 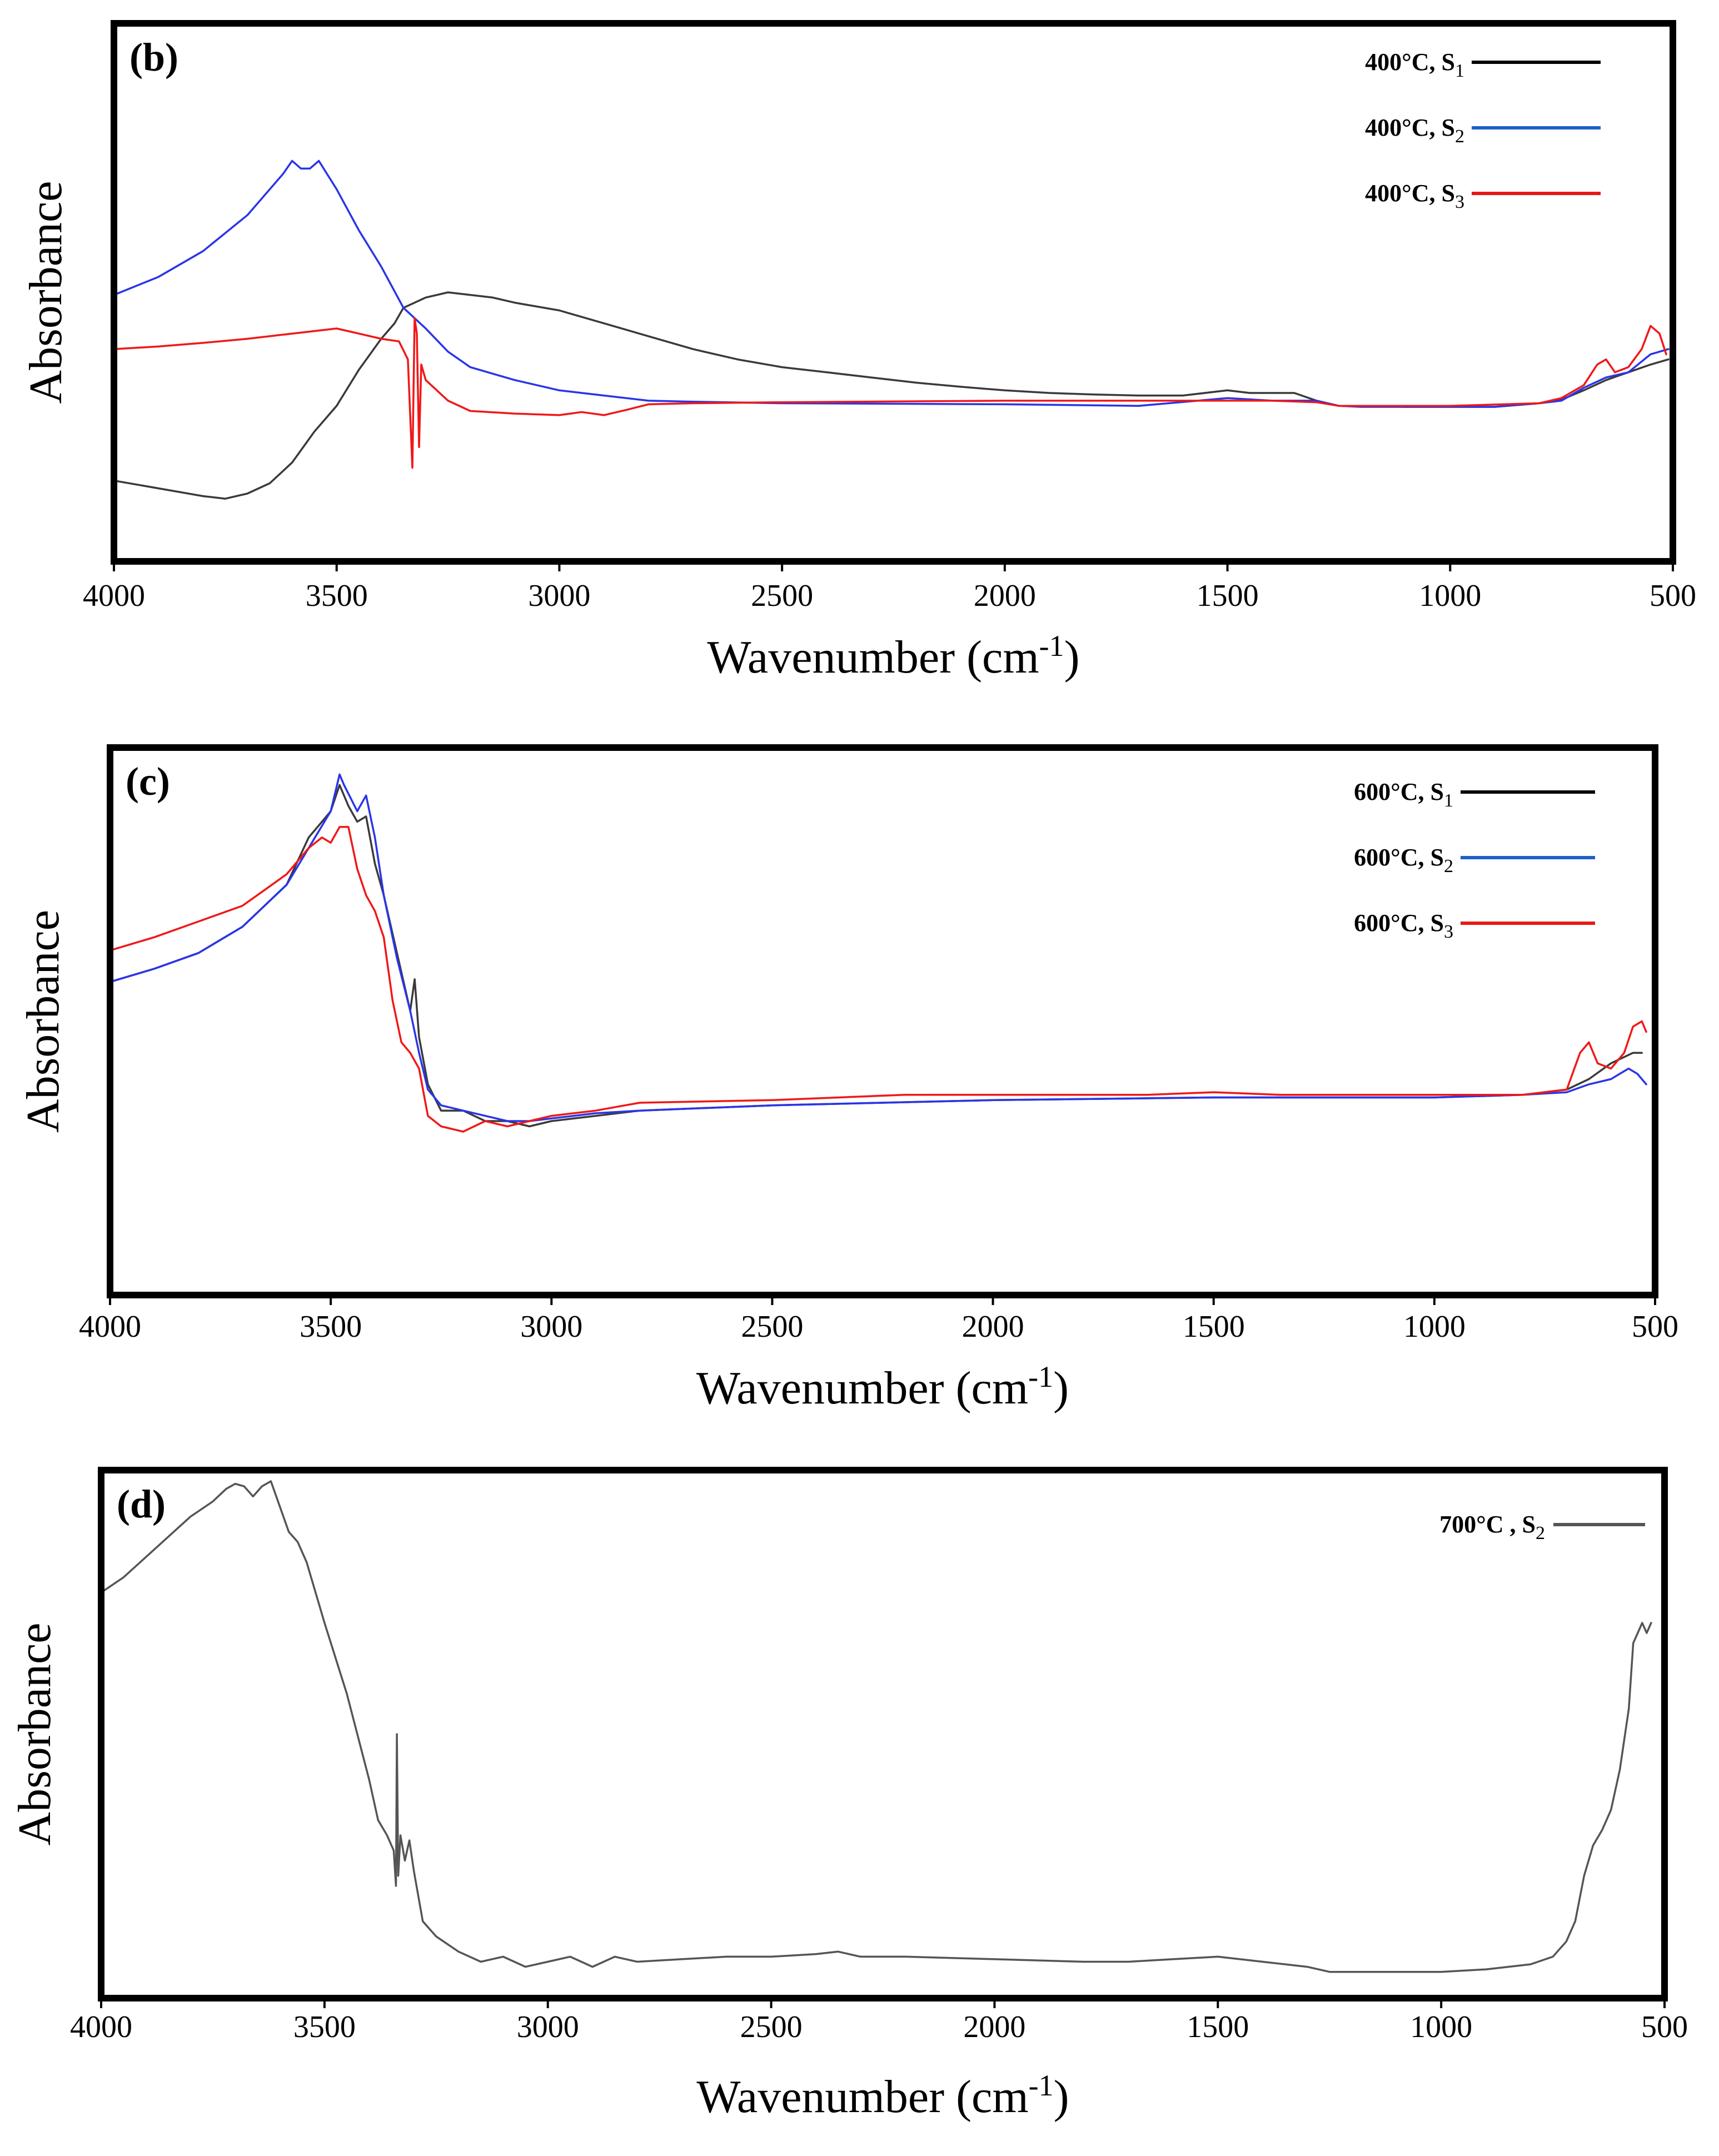 What do you see at coordinates (1403, 860) in the screenshot?
I see `legend-label: 600°C, S2` at bounding box center [1403, 860].